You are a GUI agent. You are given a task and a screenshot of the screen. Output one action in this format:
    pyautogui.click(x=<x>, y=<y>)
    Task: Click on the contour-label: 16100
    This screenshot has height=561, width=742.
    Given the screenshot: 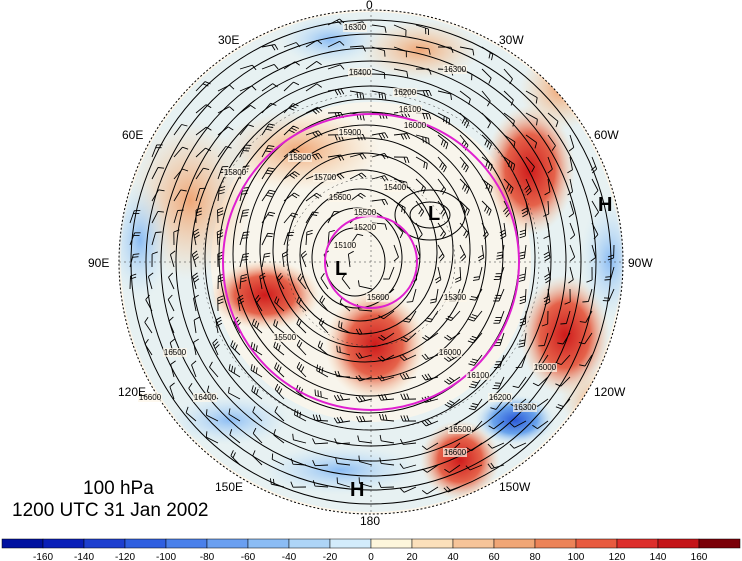 What is the action you would take?
    pyautogui.click(x=478, y=375)
    